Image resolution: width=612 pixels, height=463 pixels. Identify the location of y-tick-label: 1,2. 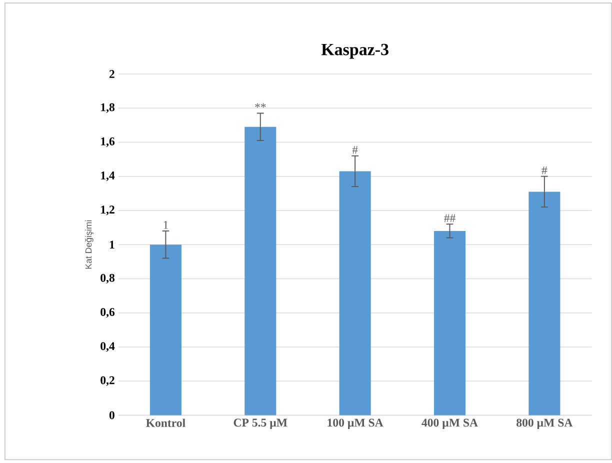
(107, 211).